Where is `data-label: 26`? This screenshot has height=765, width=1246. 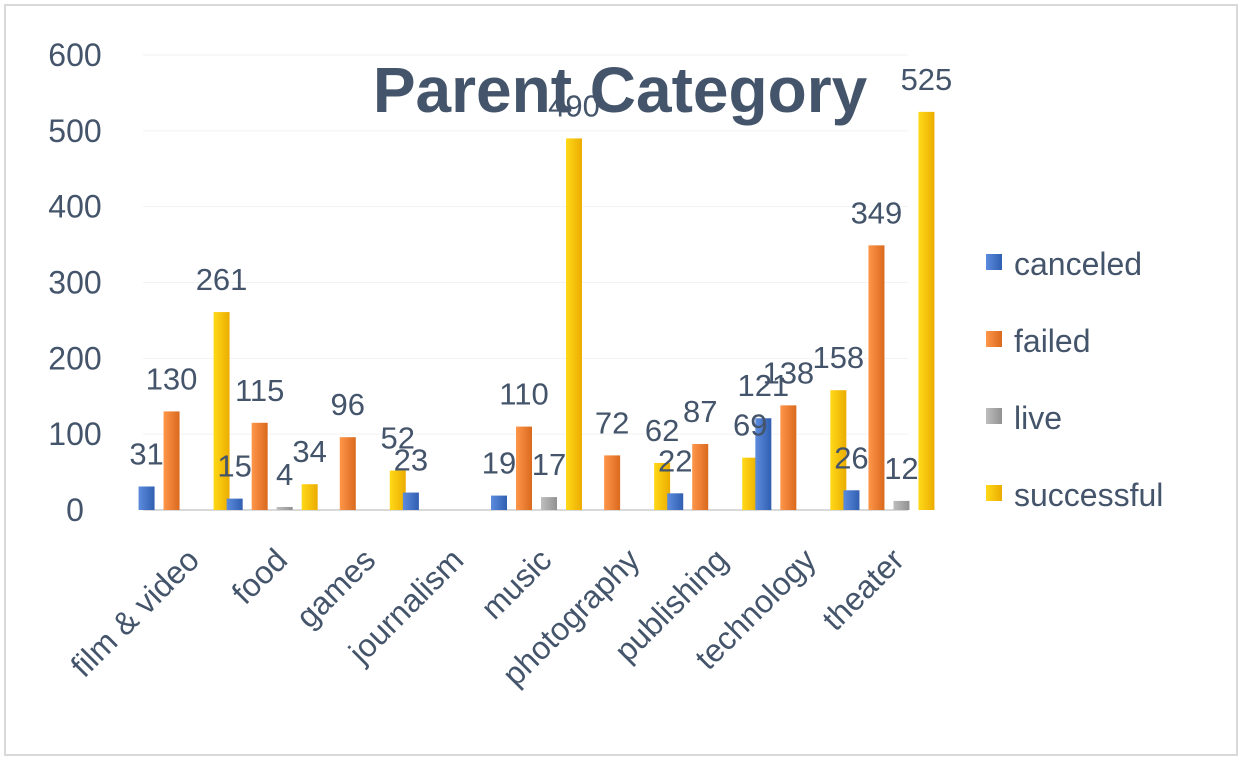
data-label: 26 is located at coordinates (851, 457).